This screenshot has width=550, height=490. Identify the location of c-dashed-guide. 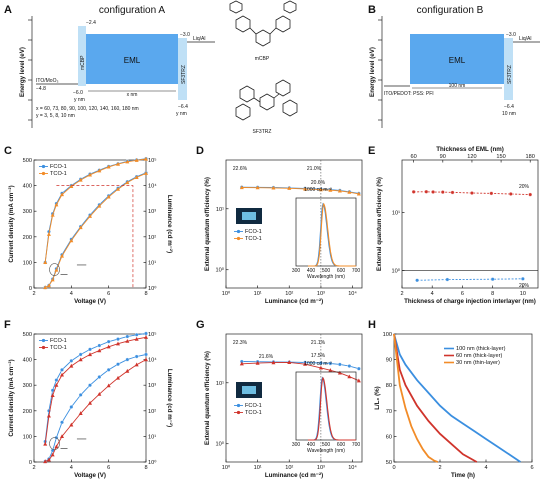
(95, 236).